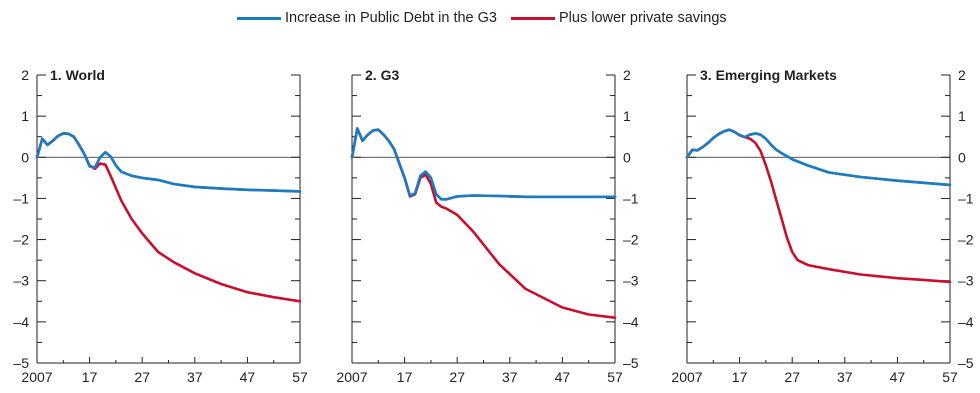  Describe the element at coordinates (533, 18) in the screenshot. I see `legend-swatch-red` at that location.